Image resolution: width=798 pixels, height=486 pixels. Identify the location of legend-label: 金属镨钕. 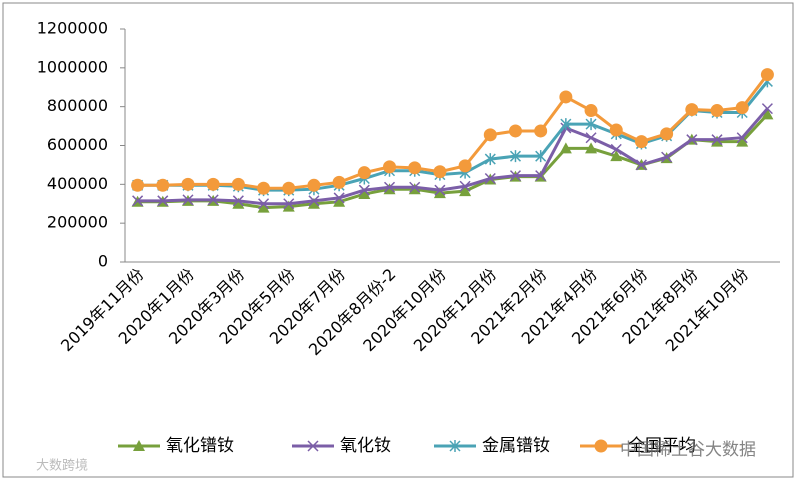
(516, 446).